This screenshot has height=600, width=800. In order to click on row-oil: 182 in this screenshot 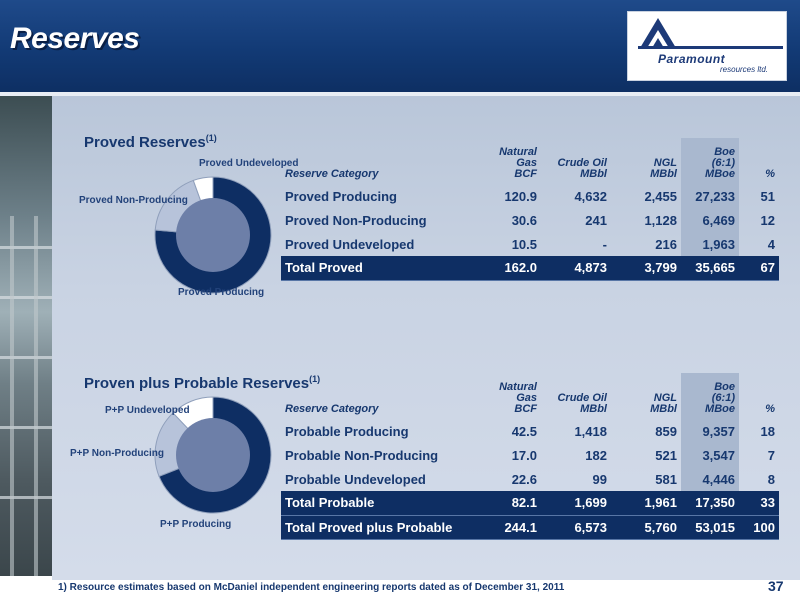, I will do `click(596, 455)`.